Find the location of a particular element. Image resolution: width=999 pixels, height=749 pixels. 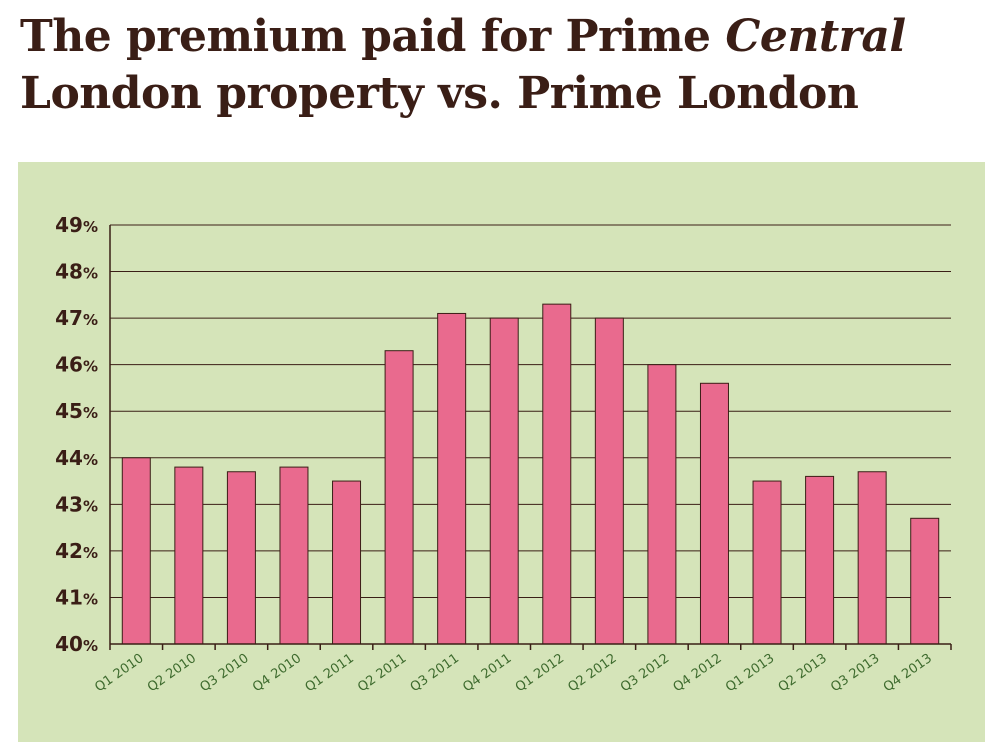

x-tick-label: Q2 2013 is located at coordinates (803, 673).